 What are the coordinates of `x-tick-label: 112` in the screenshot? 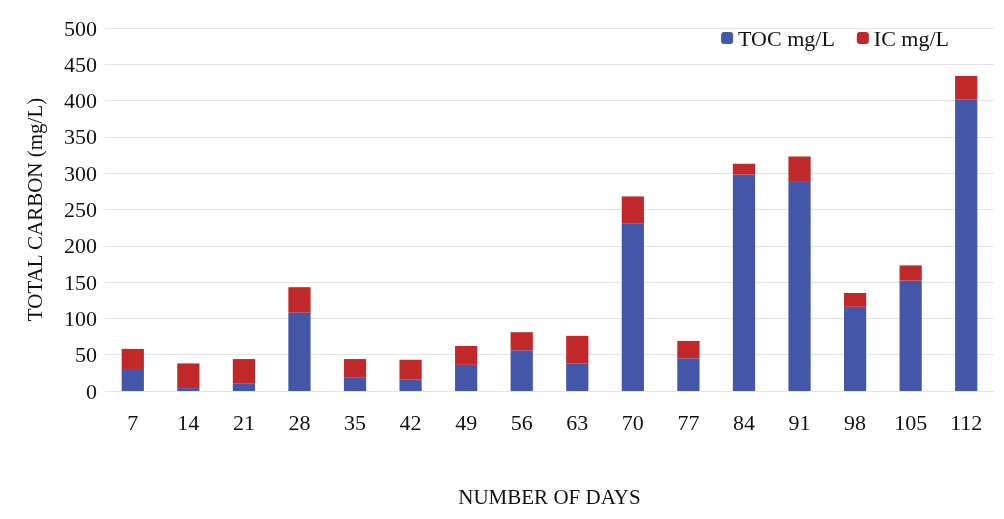 It's located at (966, 422).